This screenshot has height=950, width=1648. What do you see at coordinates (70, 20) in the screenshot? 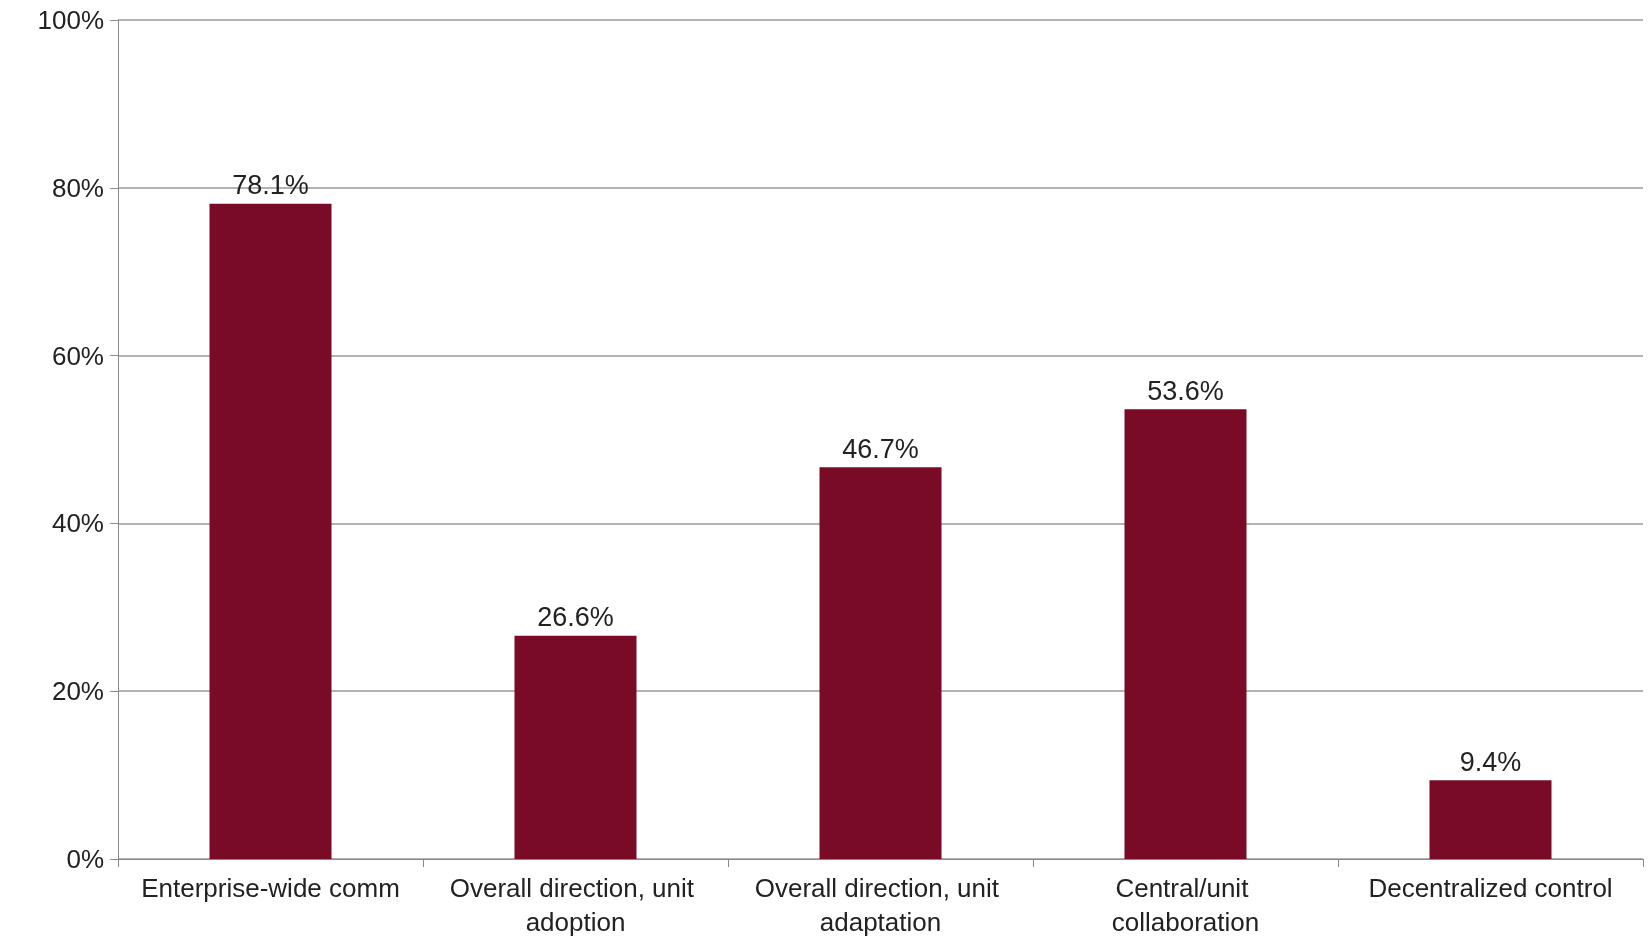
I see `y-tick-label: 100%` at bounding box center [70, 20].